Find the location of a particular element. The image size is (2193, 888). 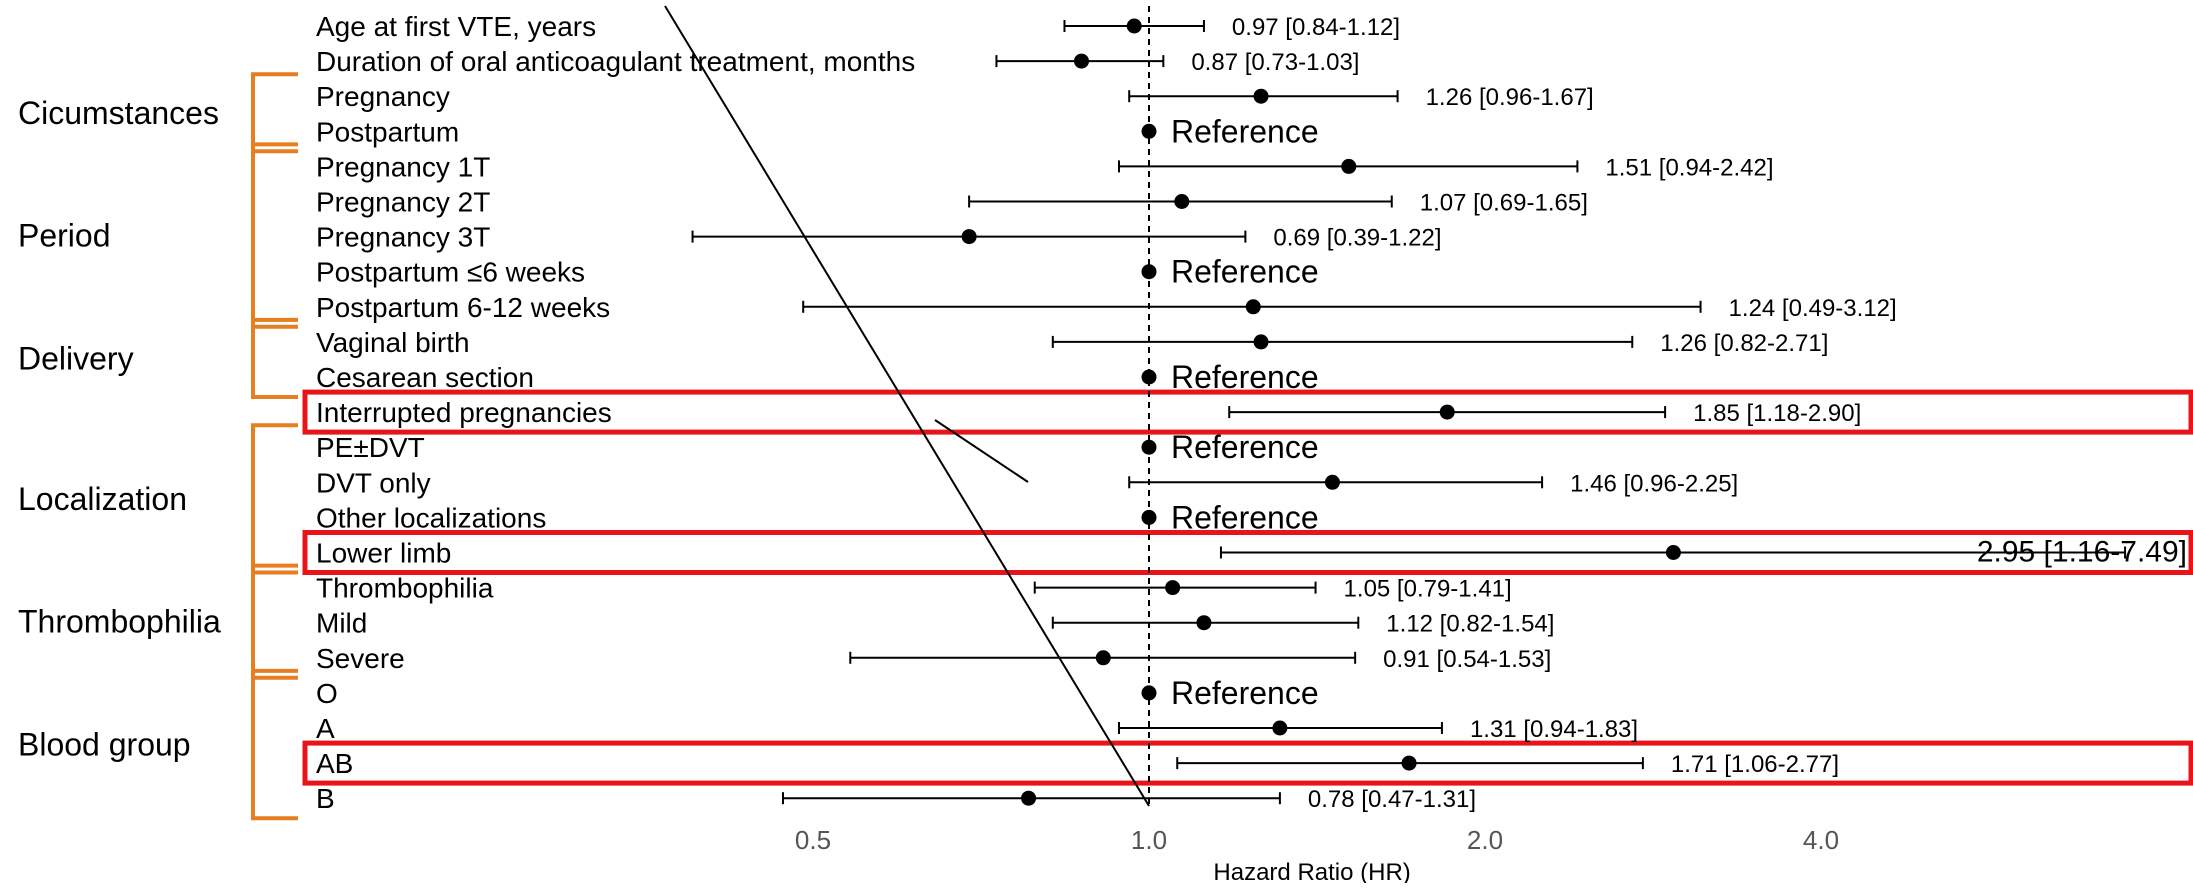

row-label: O is located at coordinates (327, 693).